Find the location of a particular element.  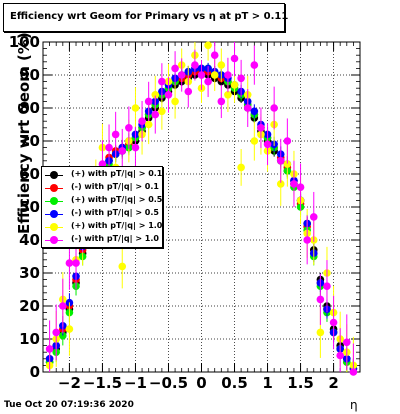

y-tick-label: 10 is located at coordinates (29, 339).